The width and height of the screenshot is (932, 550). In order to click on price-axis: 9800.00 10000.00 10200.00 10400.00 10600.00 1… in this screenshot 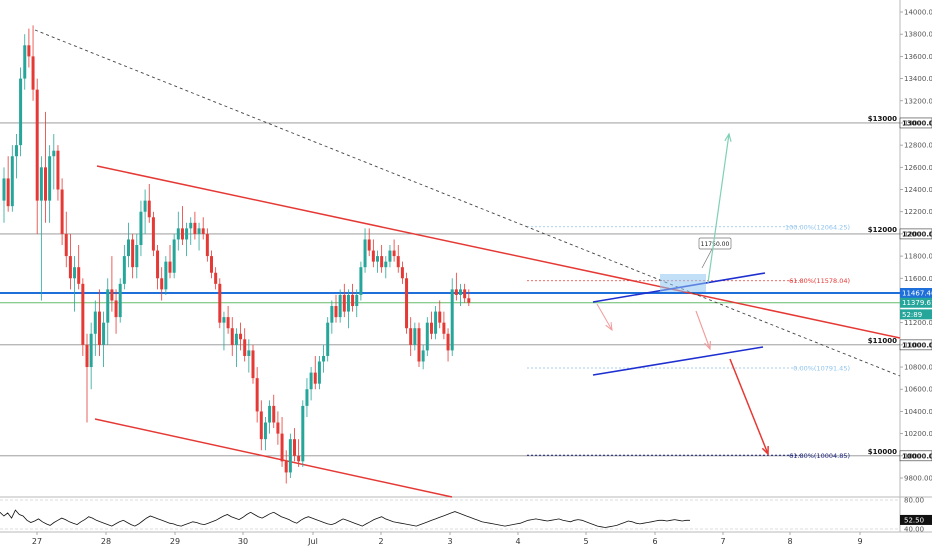, I will do `click(916, 246)`.